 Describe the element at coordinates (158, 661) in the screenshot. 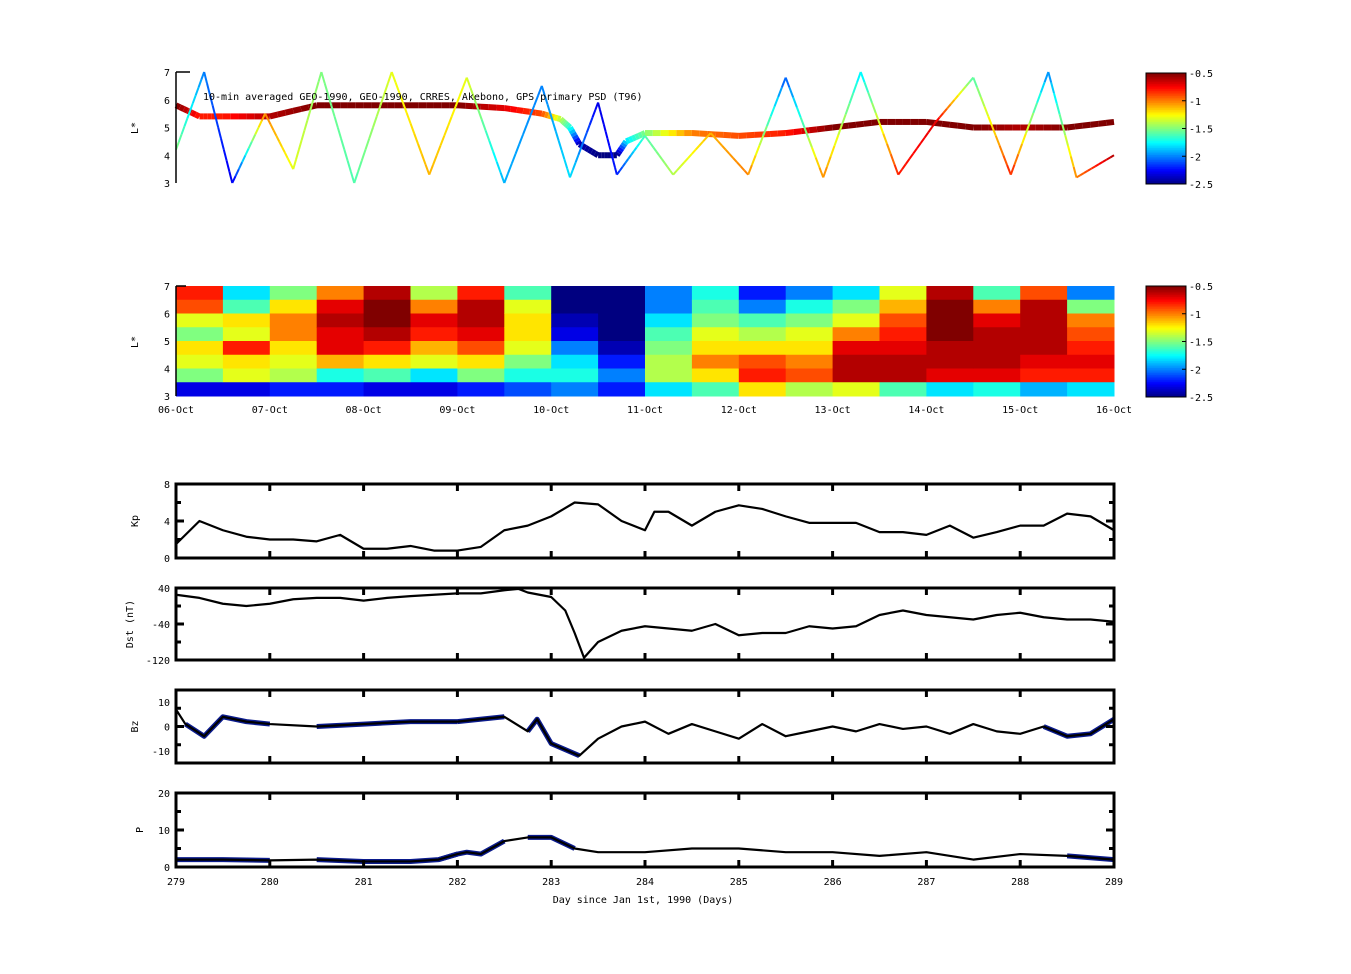

I see `y-tick-label: -120` at that location.